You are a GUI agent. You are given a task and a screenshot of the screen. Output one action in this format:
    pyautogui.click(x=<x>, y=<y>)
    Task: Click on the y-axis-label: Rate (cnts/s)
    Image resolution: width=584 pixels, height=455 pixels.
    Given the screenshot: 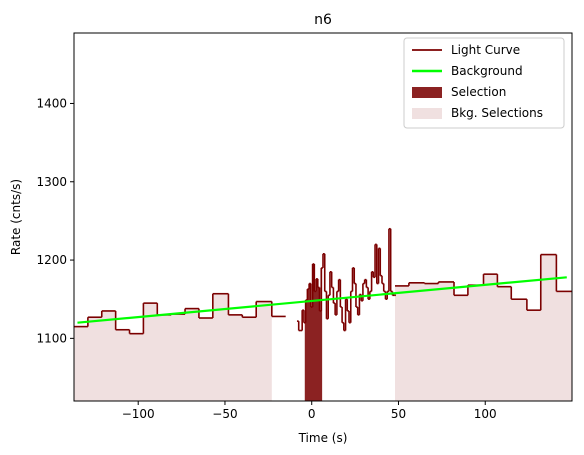 What is the action you would take?
    pyautogui.click(x=16, y=217)
    